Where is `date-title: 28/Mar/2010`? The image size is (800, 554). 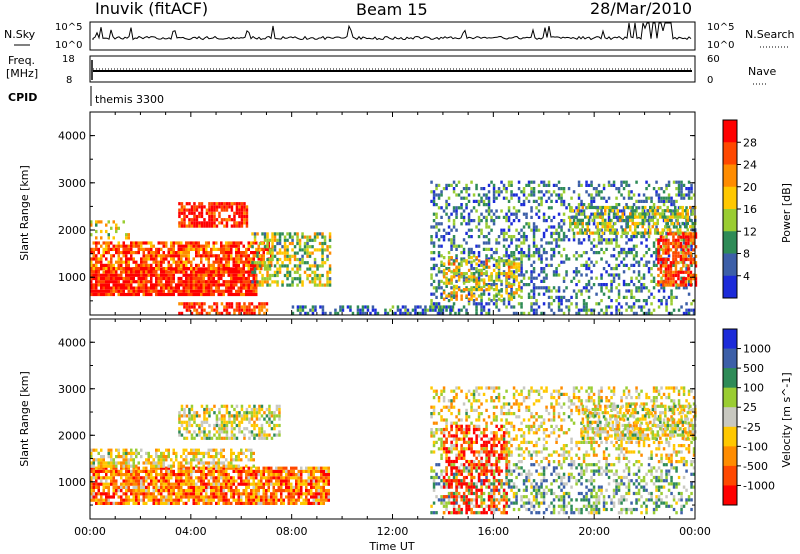 date-title: 28/Mar/2010 is located at coordinates (641, 9).